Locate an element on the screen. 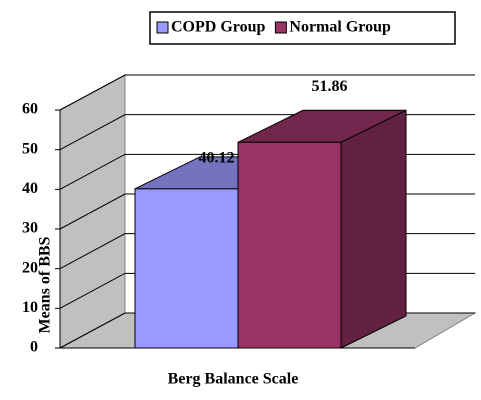  bar-side is located at coordinates (373, 229).